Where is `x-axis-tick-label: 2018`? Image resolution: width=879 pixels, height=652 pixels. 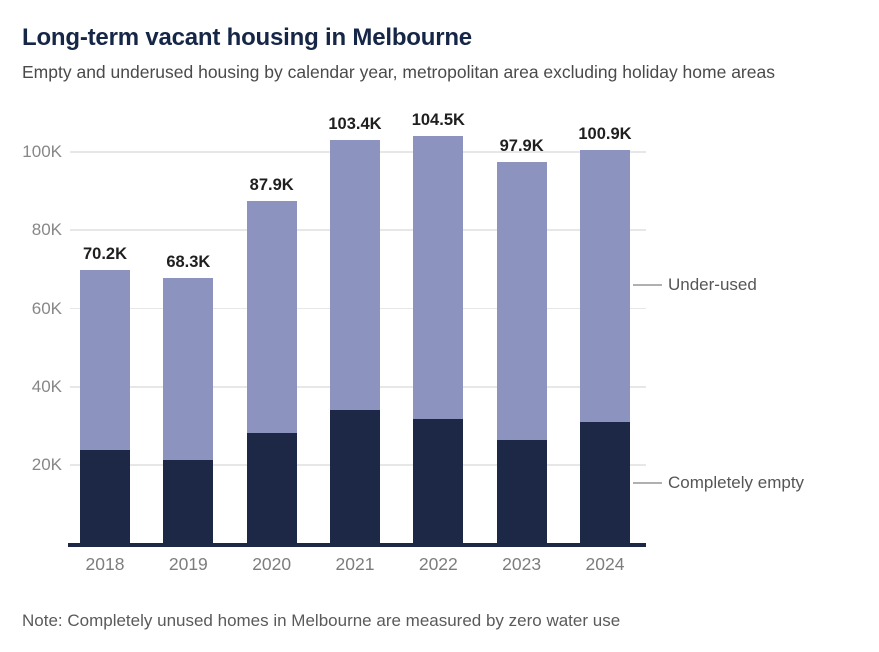
x-axis-tick-label: 2018 is located at coordinates (105, 564).